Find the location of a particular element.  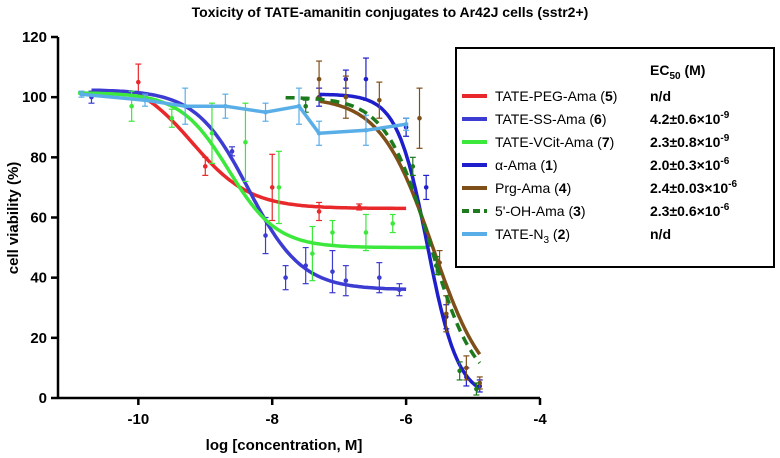

y-tick-label: 60 is located at coordinates (38, 218).